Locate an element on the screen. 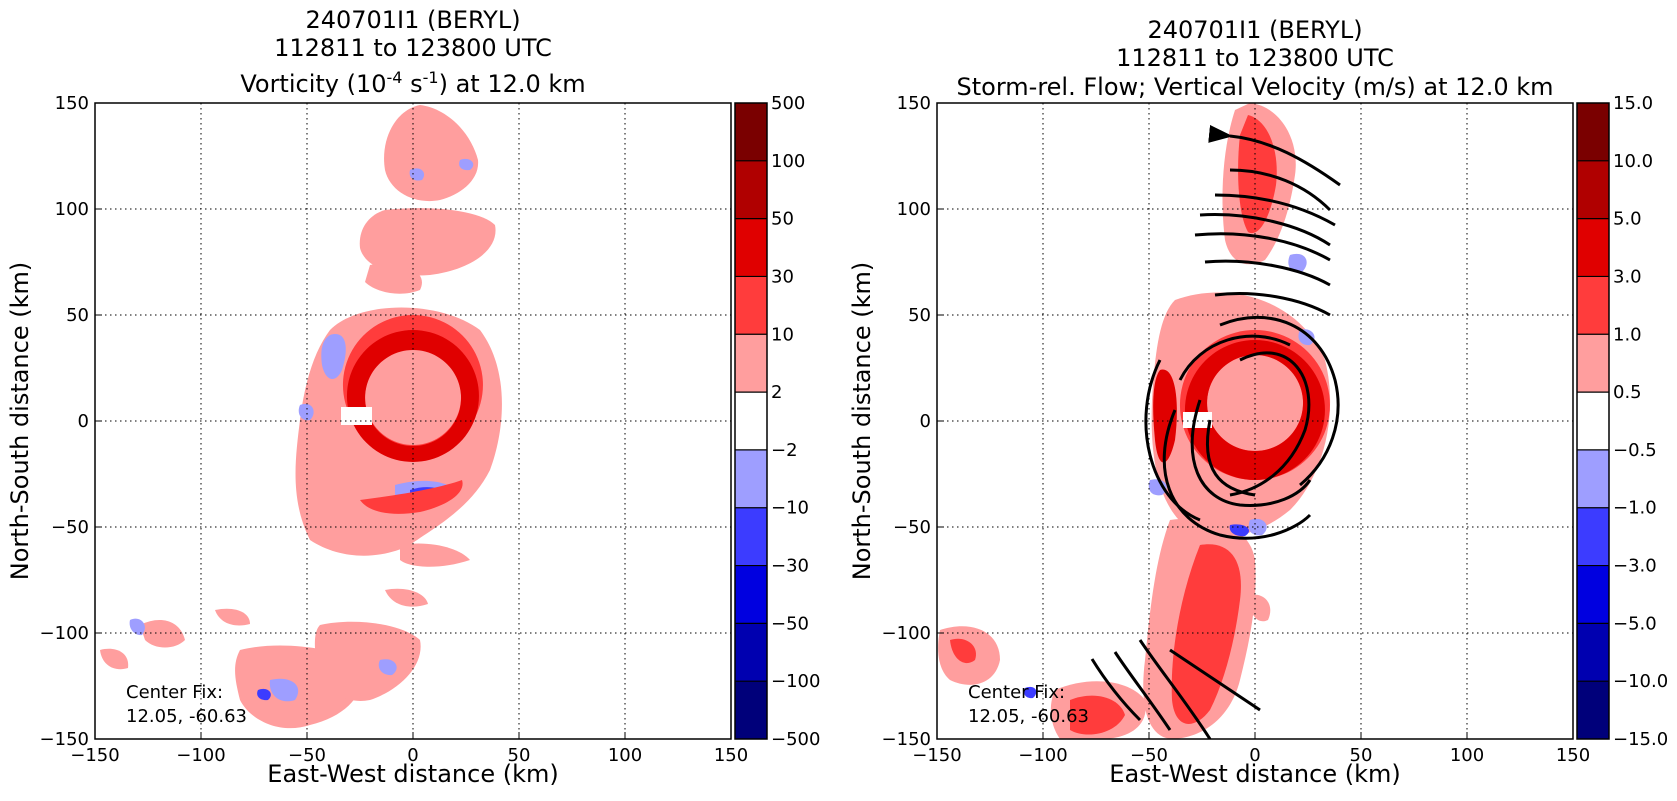  colorbar-label: 15.0 is located at coordinates (1633, 103).